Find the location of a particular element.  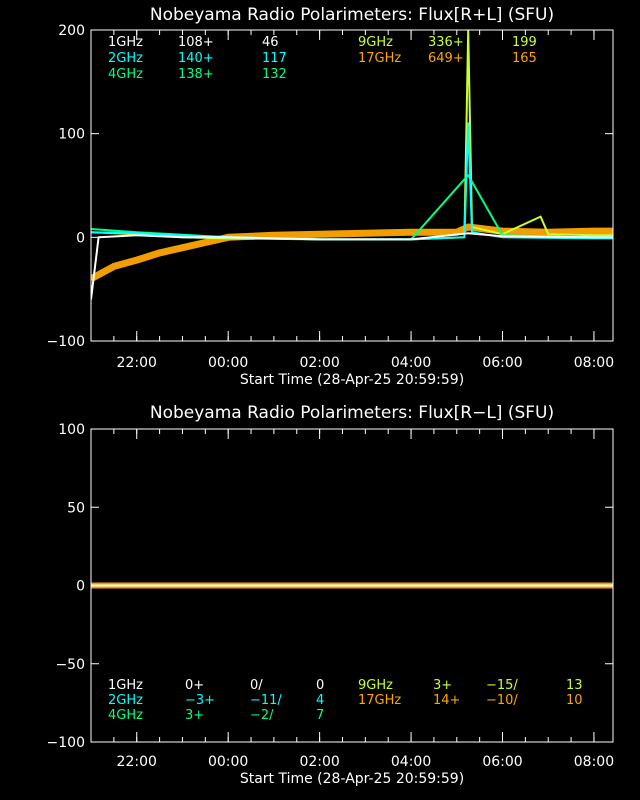

legend-value: 649+ is located at coordinates (446, 58).